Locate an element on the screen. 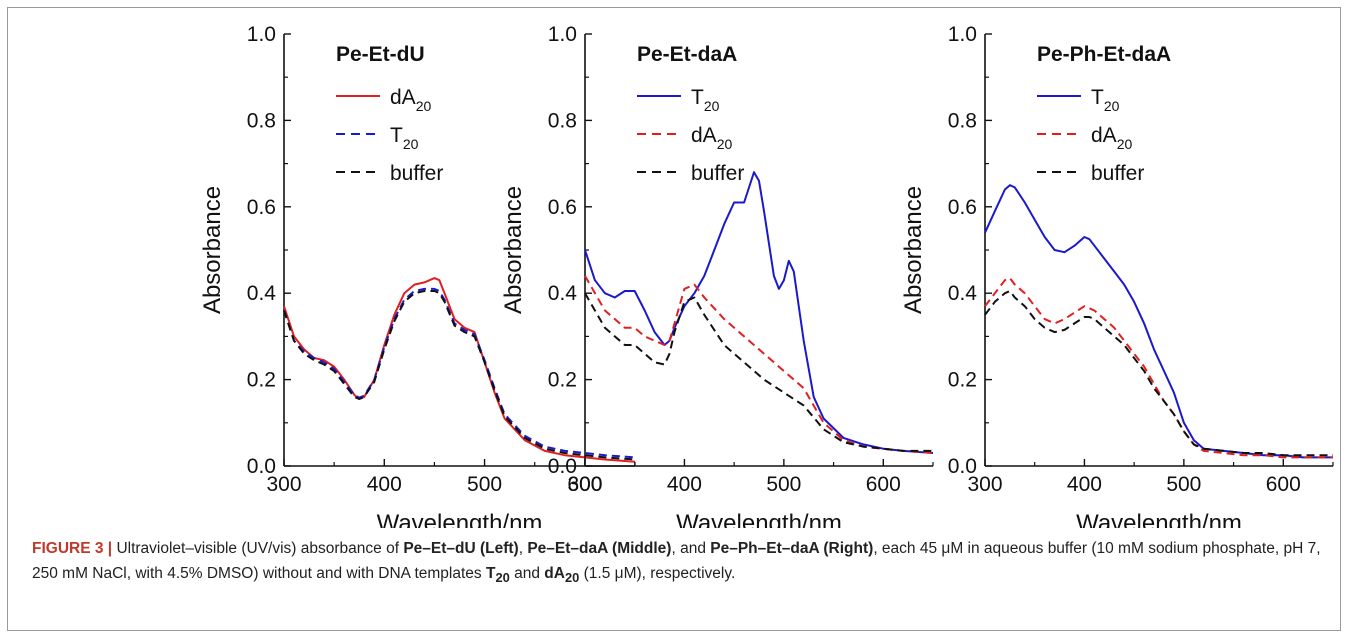  caption-part: , and is located at coordinates (691, 548).